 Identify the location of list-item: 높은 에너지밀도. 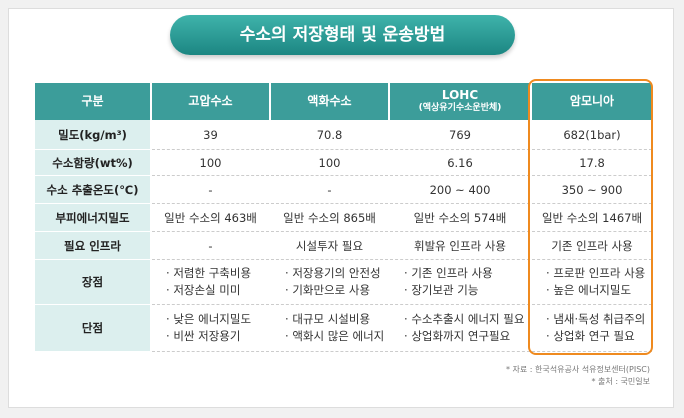
(592, 290).